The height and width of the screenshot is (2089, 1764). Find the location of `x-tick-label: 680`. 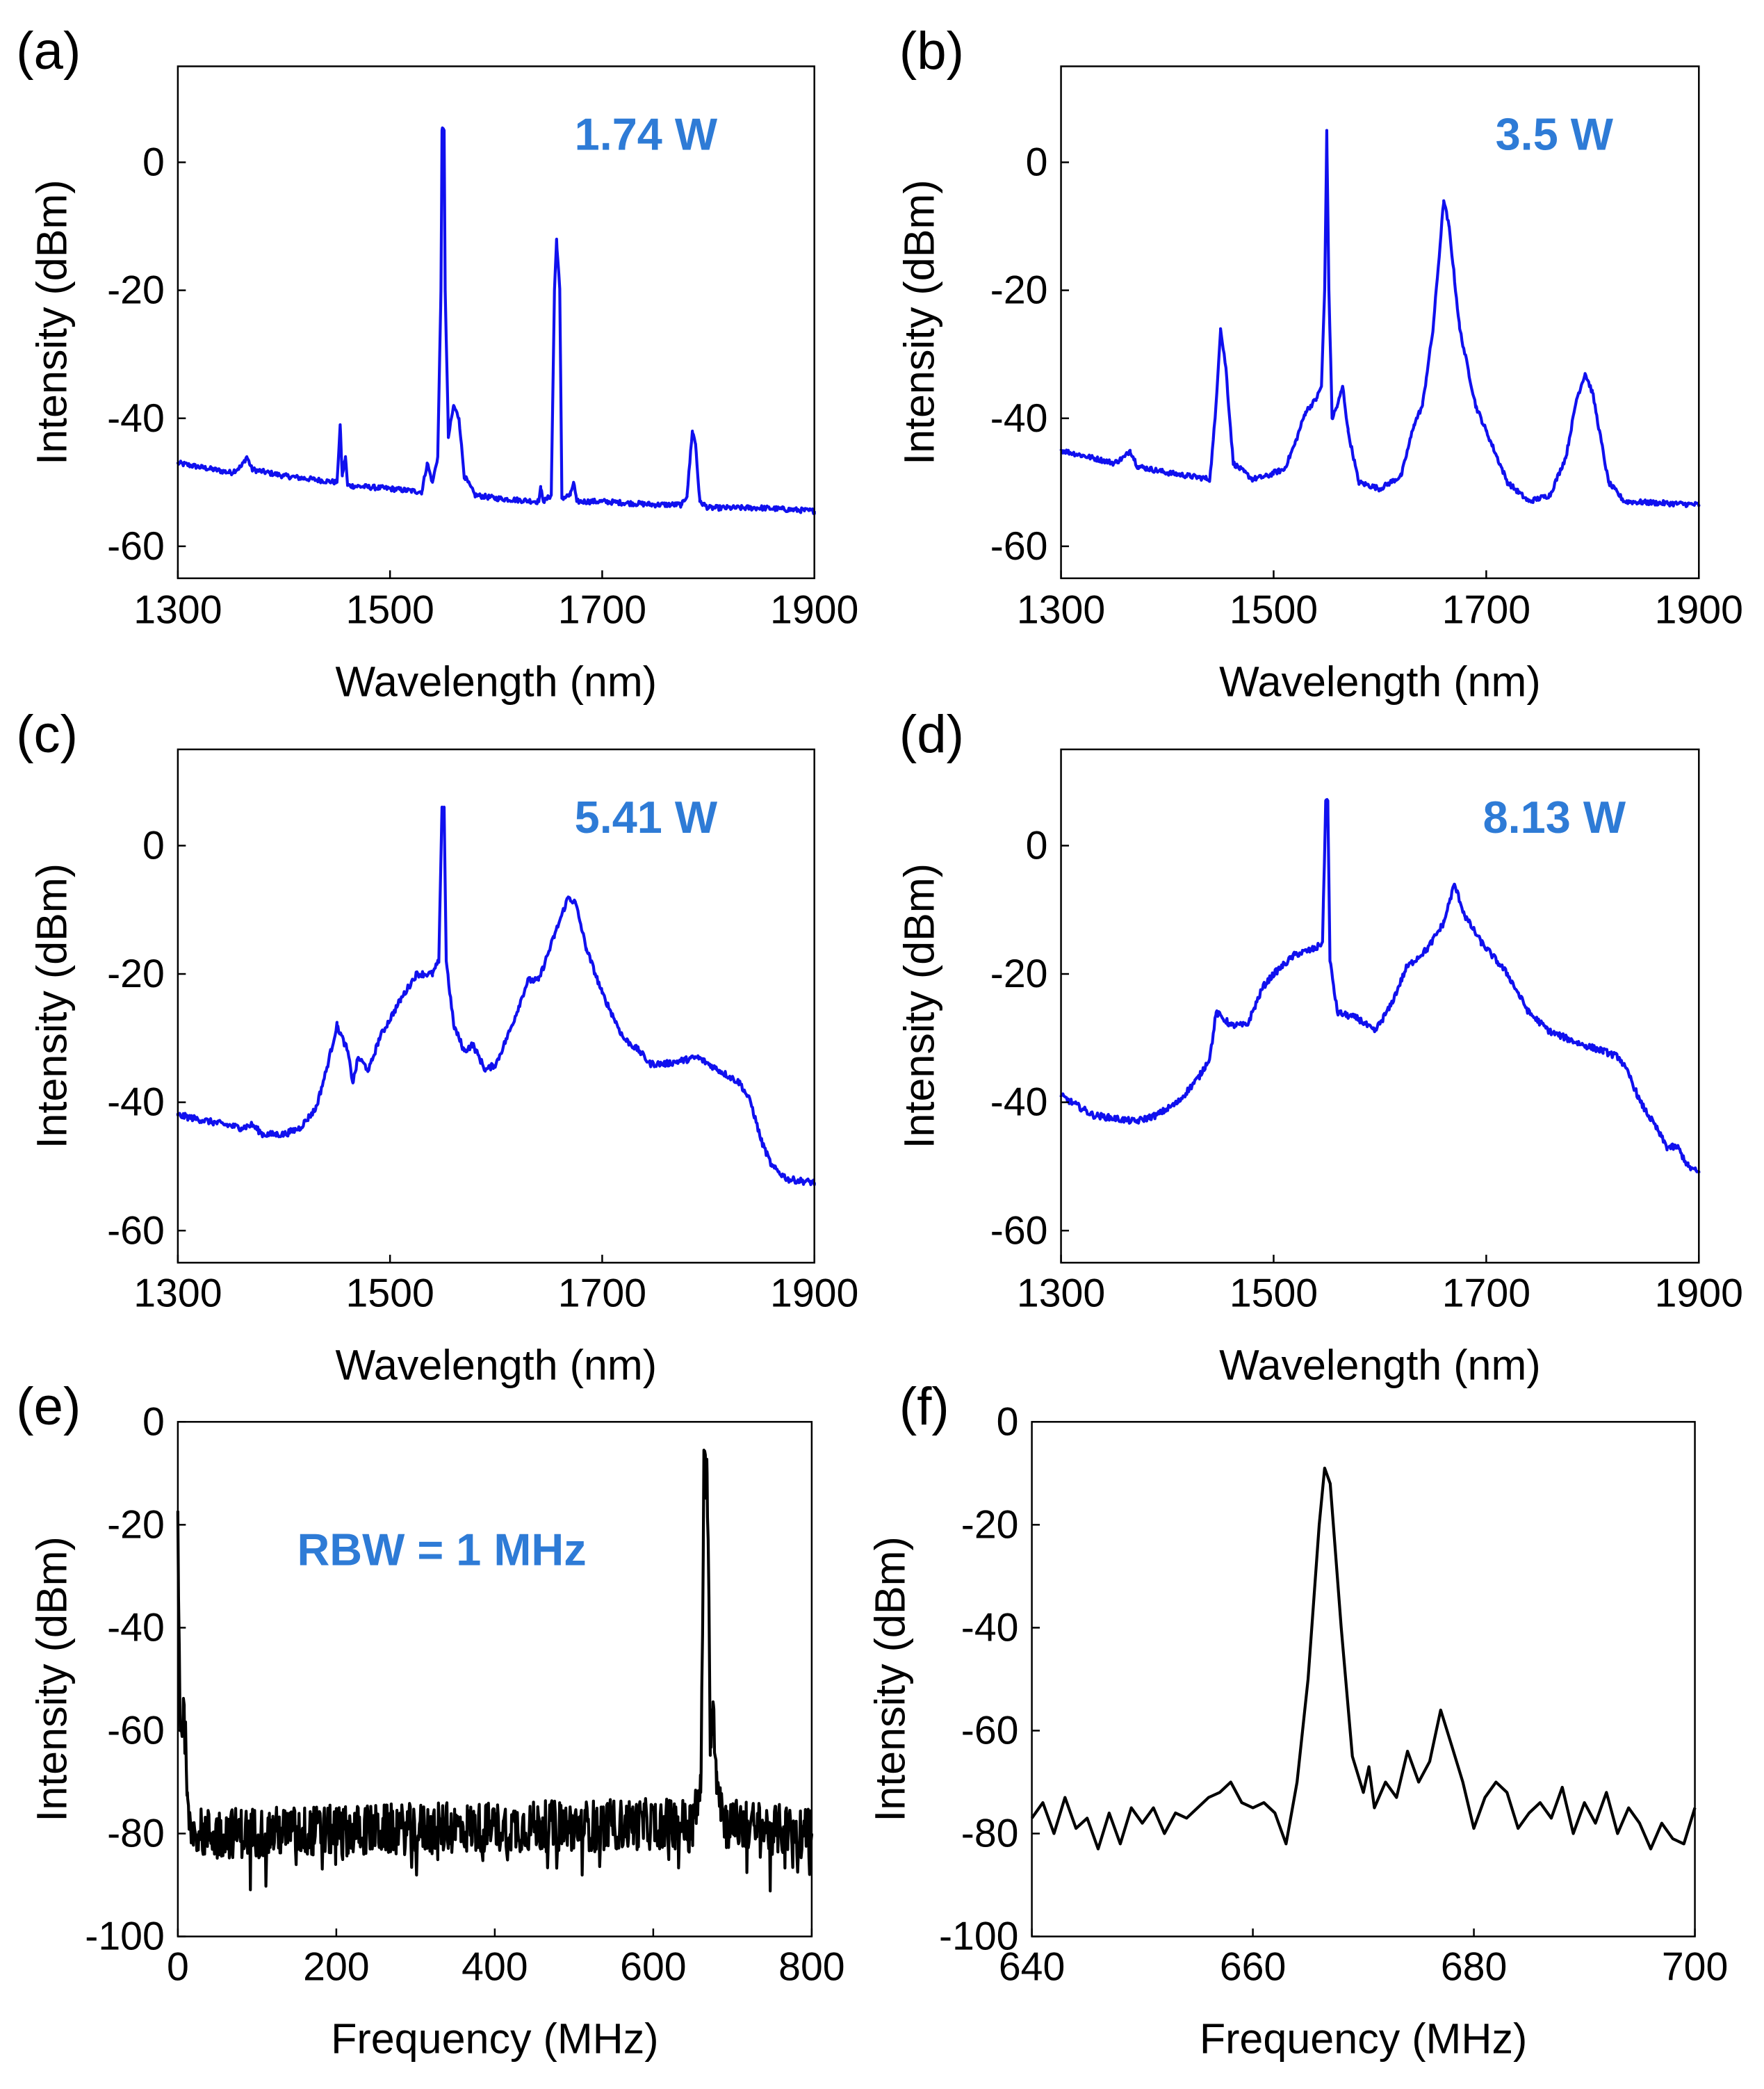

x-tick-label: 680 is located at coordinates (1474, 1967).